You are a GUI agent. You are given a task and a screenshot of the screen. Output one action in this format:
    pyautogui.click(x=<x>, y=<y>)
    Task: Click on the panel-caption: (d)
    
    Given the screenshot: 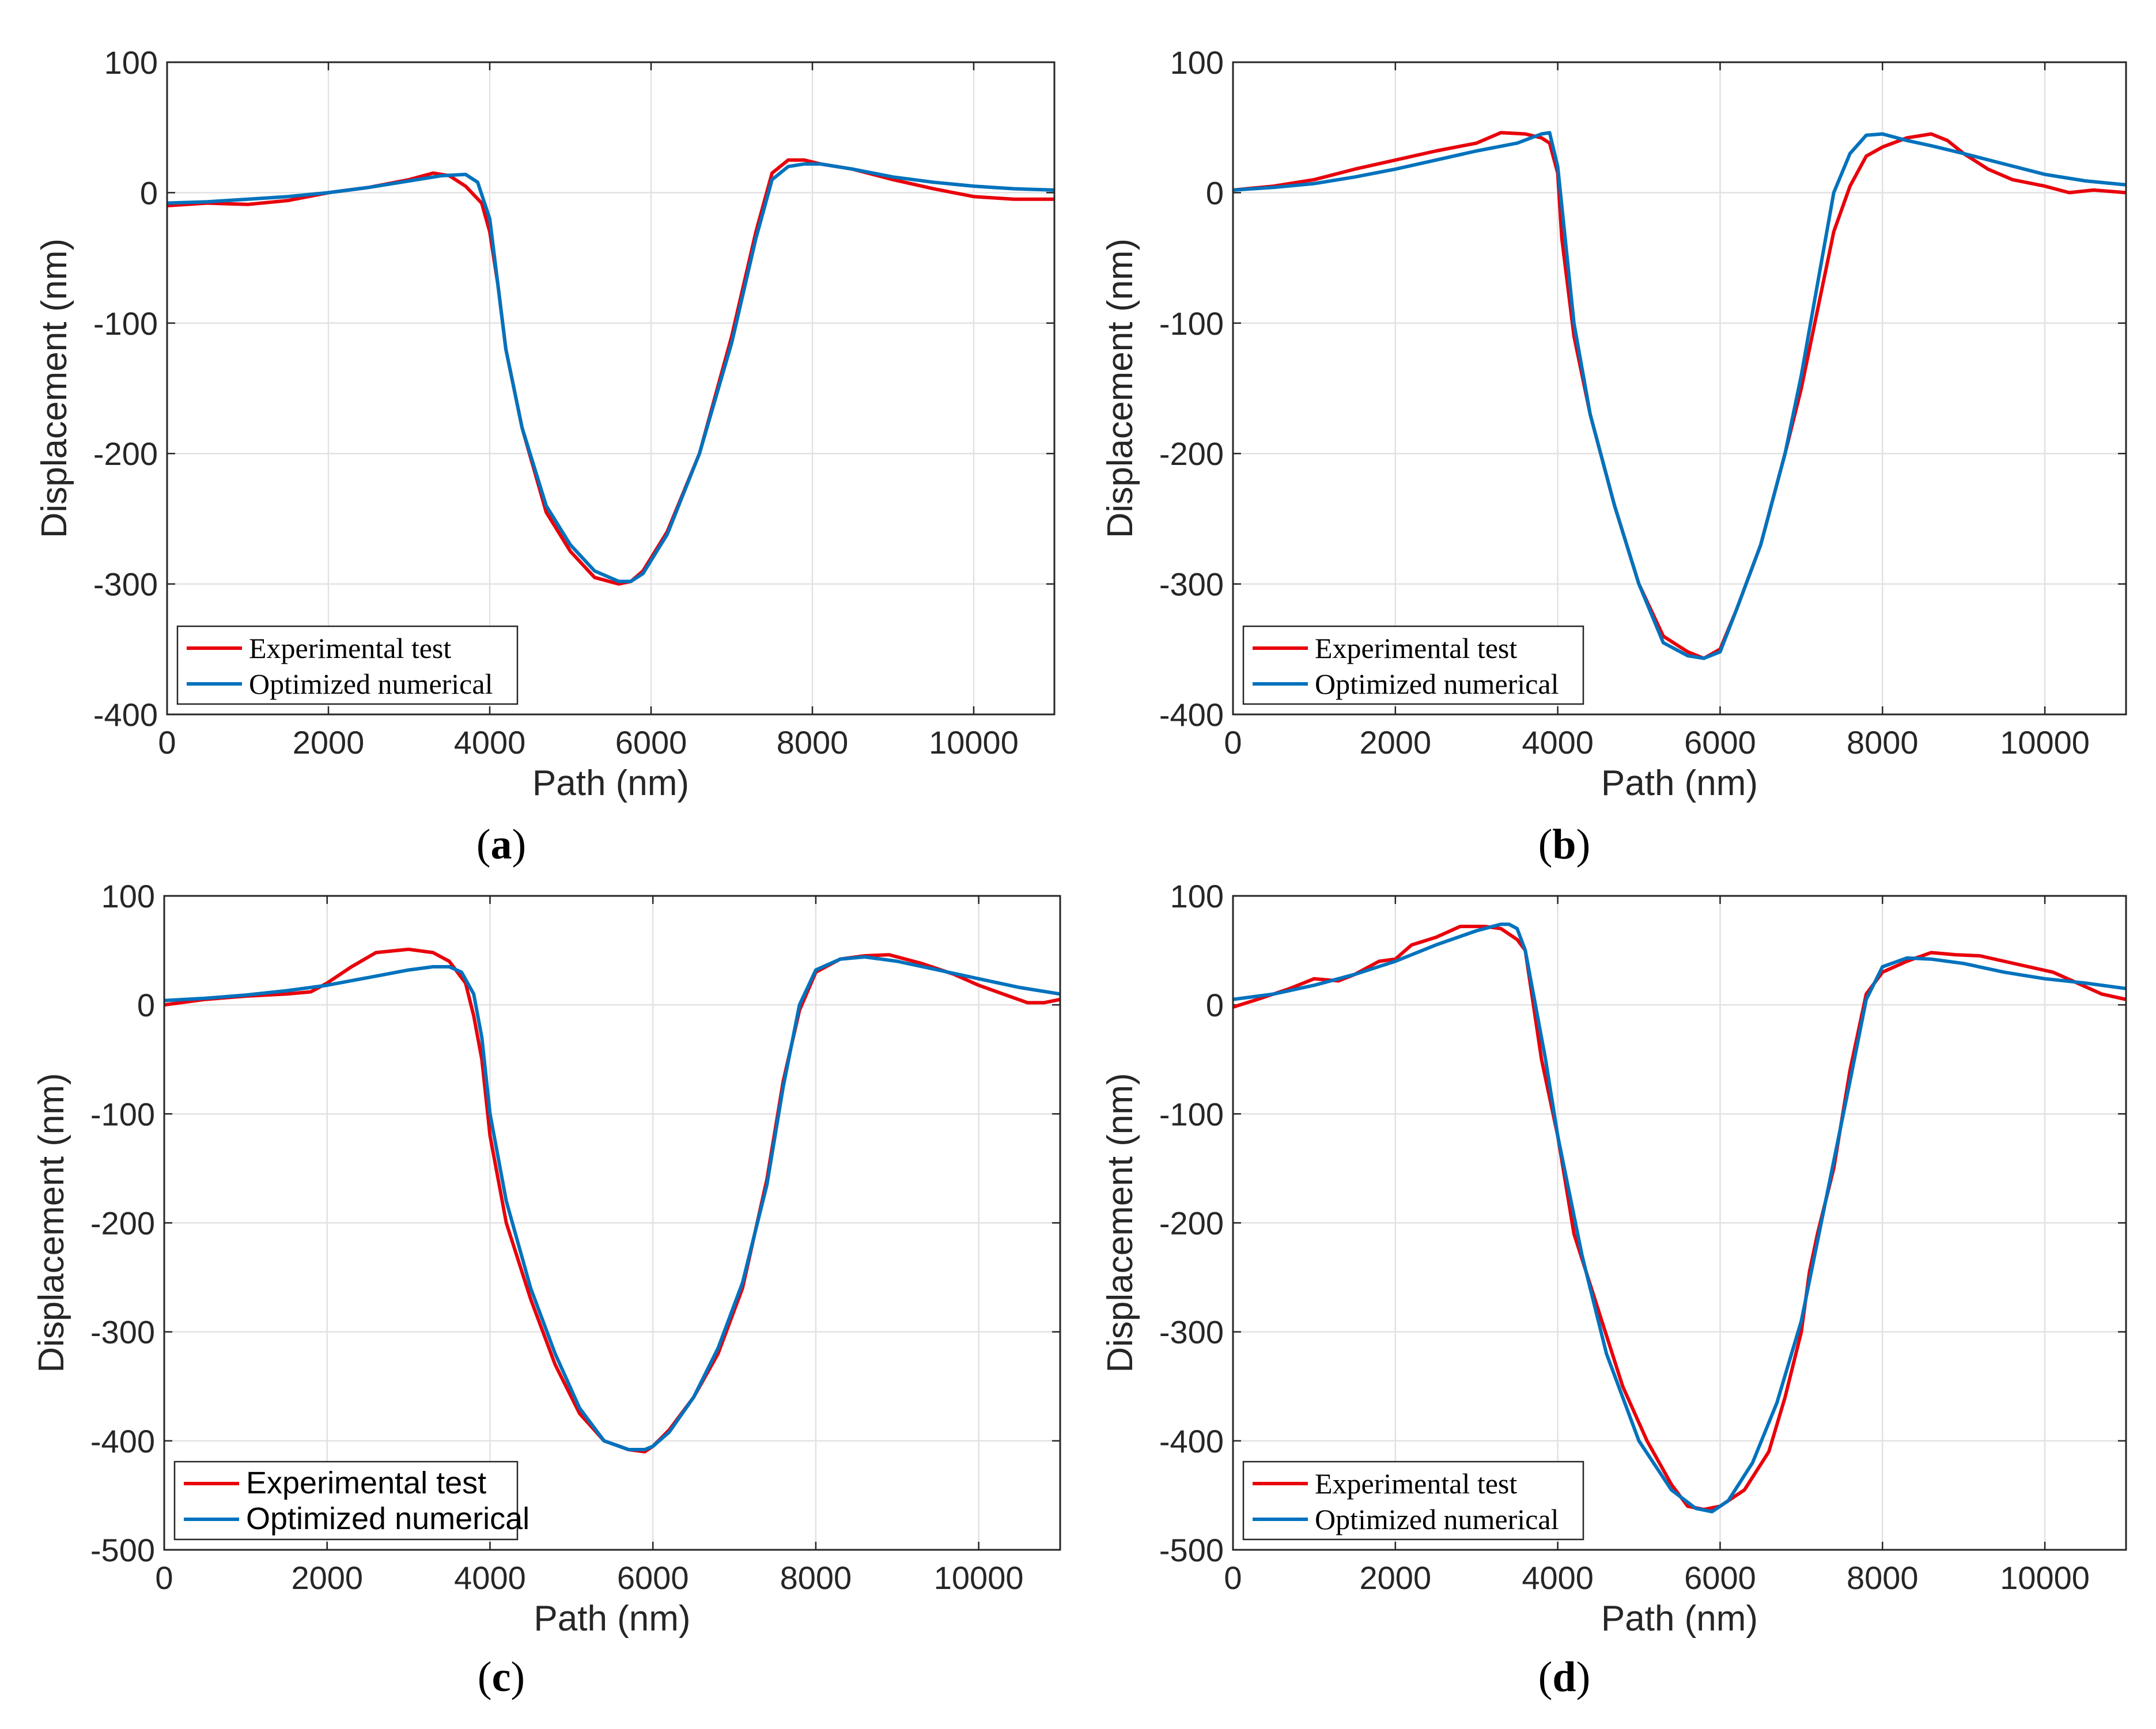 What is the action you would take?
    pyautogui.click(x=1564, y=1678)
    